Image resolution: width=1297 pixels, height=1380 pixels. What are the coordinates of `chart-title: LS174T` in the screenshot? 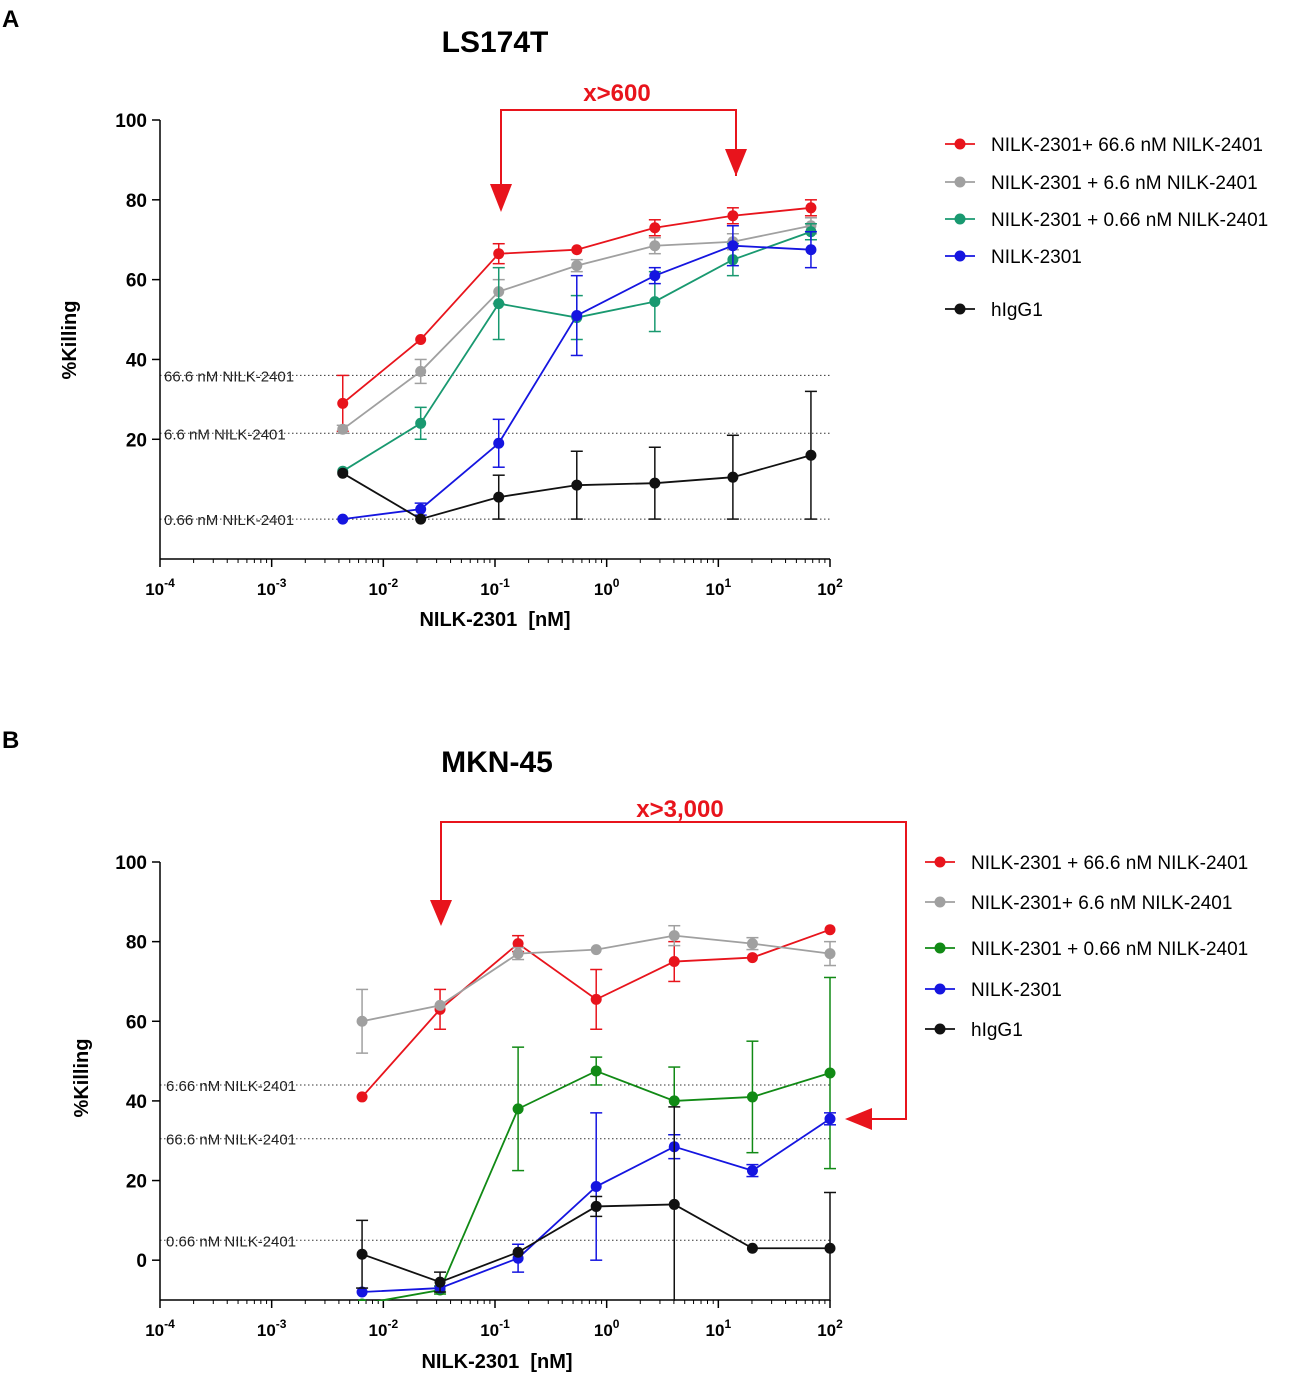 It's located at (495, 42).